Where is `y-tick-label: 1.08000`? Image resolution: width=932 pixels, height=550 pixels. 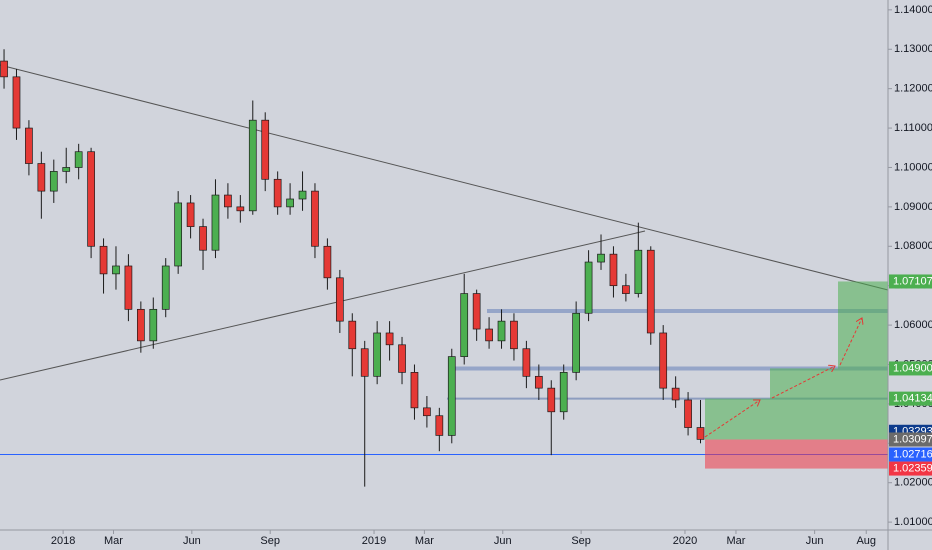
y-tick-label: 1.08000 is located at coordinates (913, 246).